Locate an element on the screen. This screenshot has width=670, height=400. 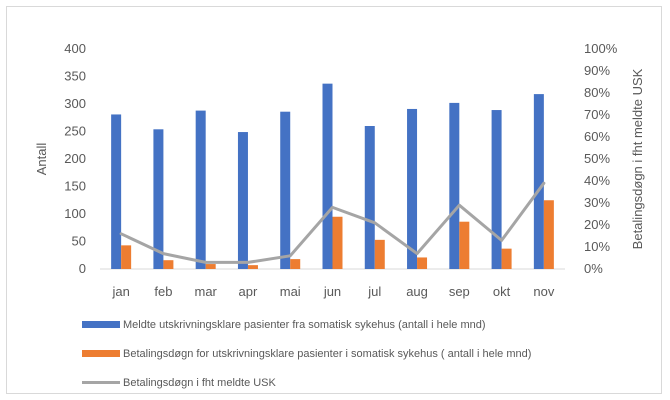
x-tick-label: mar is located at coordinates (205, 291).